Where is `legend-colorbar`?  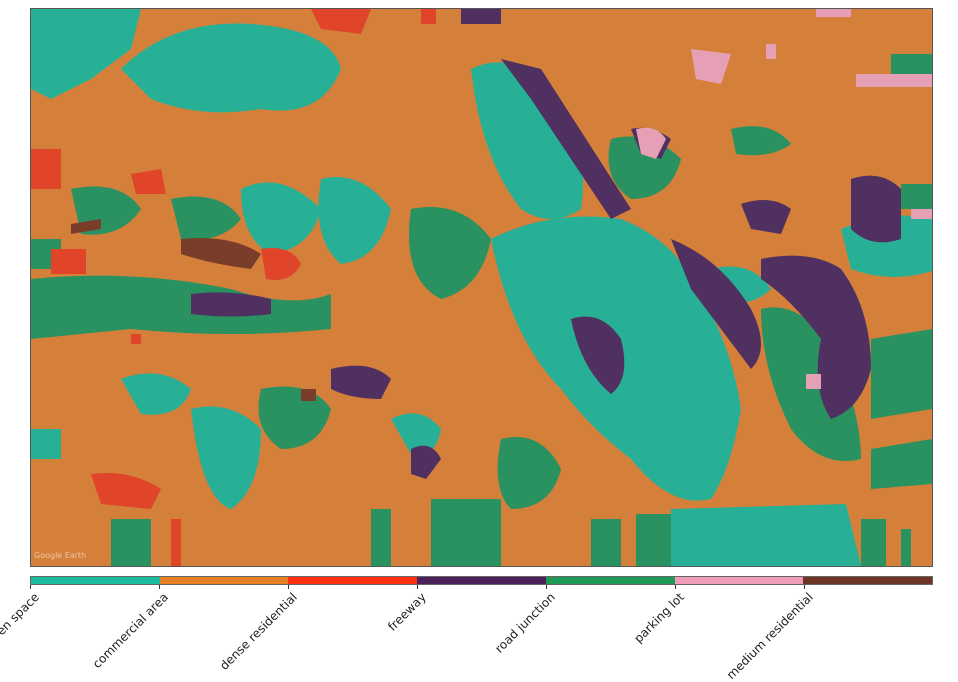
legend-colorbar is located at coordinates (481, 580).